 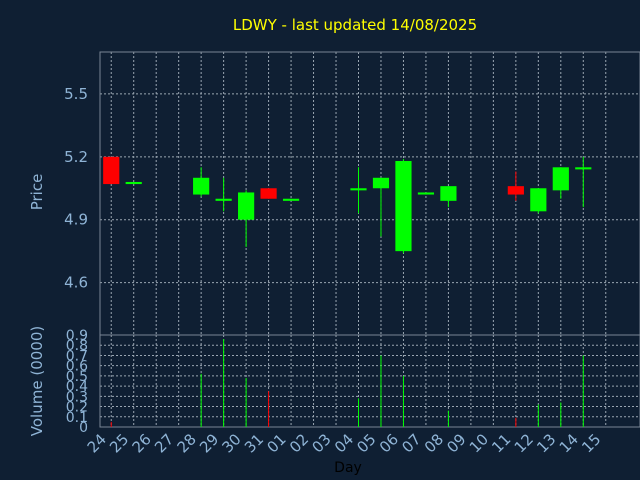 I want to click on volume-tick-label: 0.8, so click(x=77, y=346).